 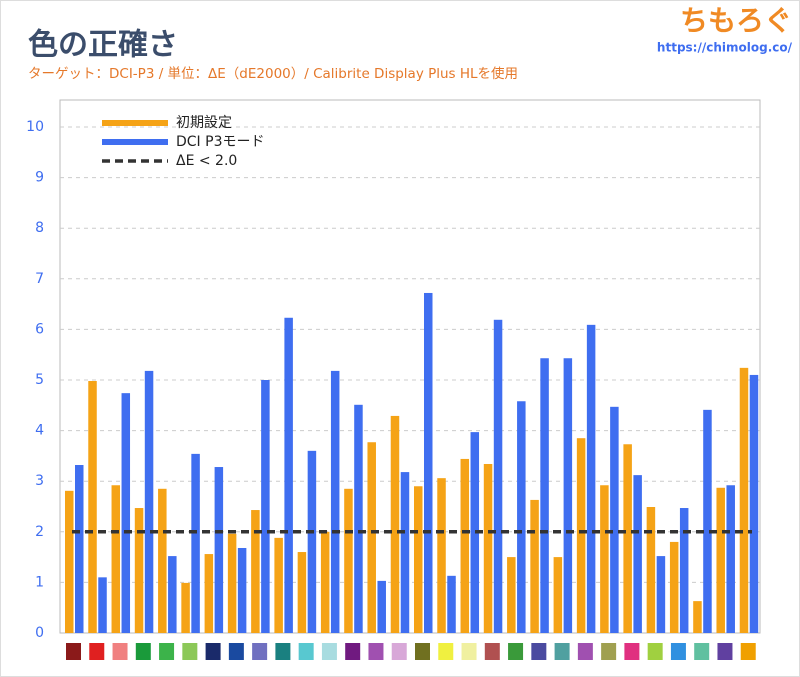 I want to click on y-tick-label: 7, so click(x=39, y=279).